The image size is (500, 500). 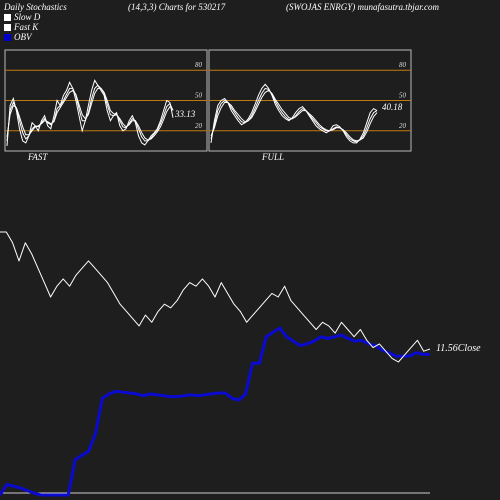 I want to click on close-value-label: 11.56Close, so click(x=458, y=348).